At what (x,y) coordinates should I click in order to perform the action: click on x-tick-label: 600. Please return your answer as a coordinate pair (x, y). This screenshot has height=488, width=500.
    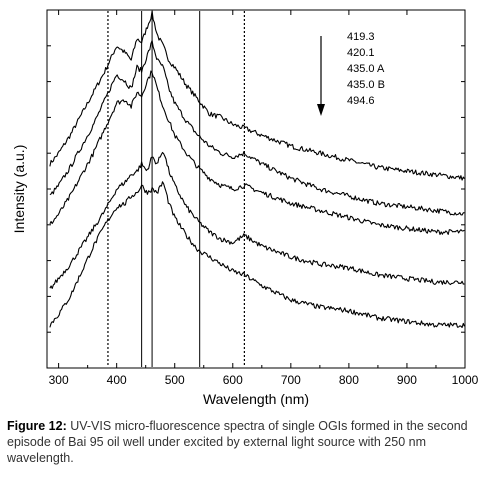
    Looking at the image, I should click on (233, 380).